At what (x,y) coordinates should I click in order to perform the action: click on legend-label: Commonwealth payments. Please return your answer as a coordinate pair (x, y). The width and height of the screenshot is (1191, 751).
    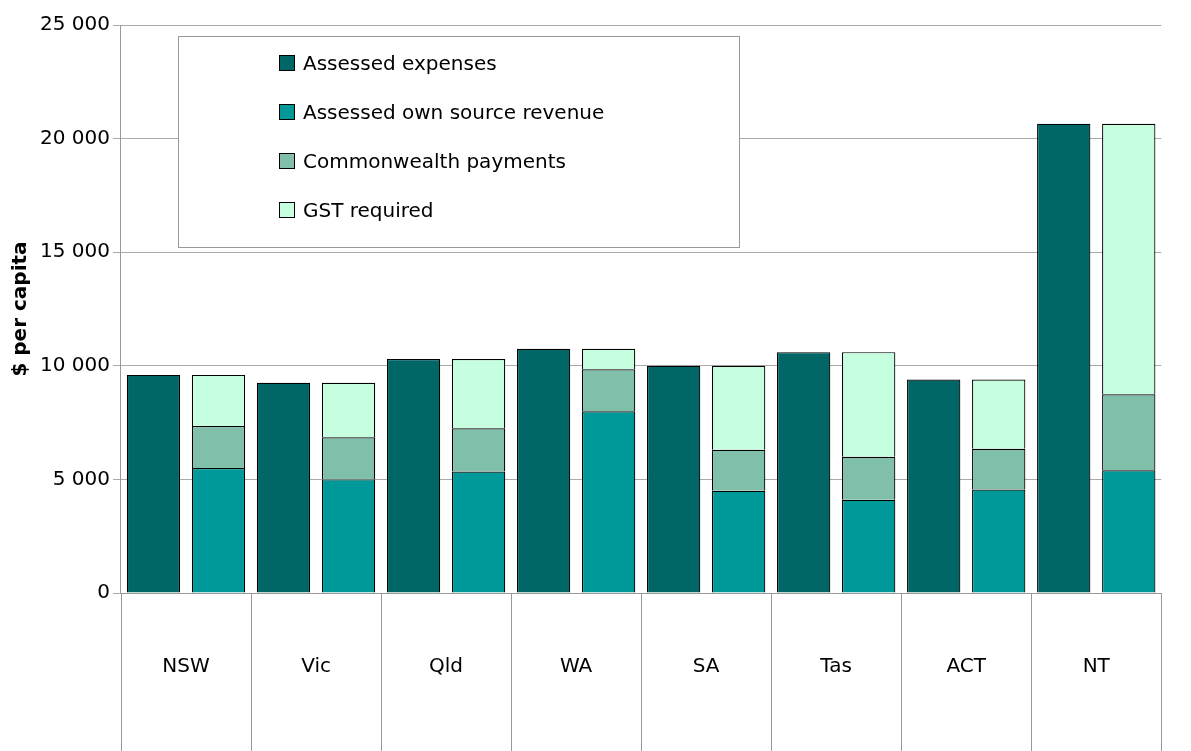
    Looking at the image, I should click on (434, 161).